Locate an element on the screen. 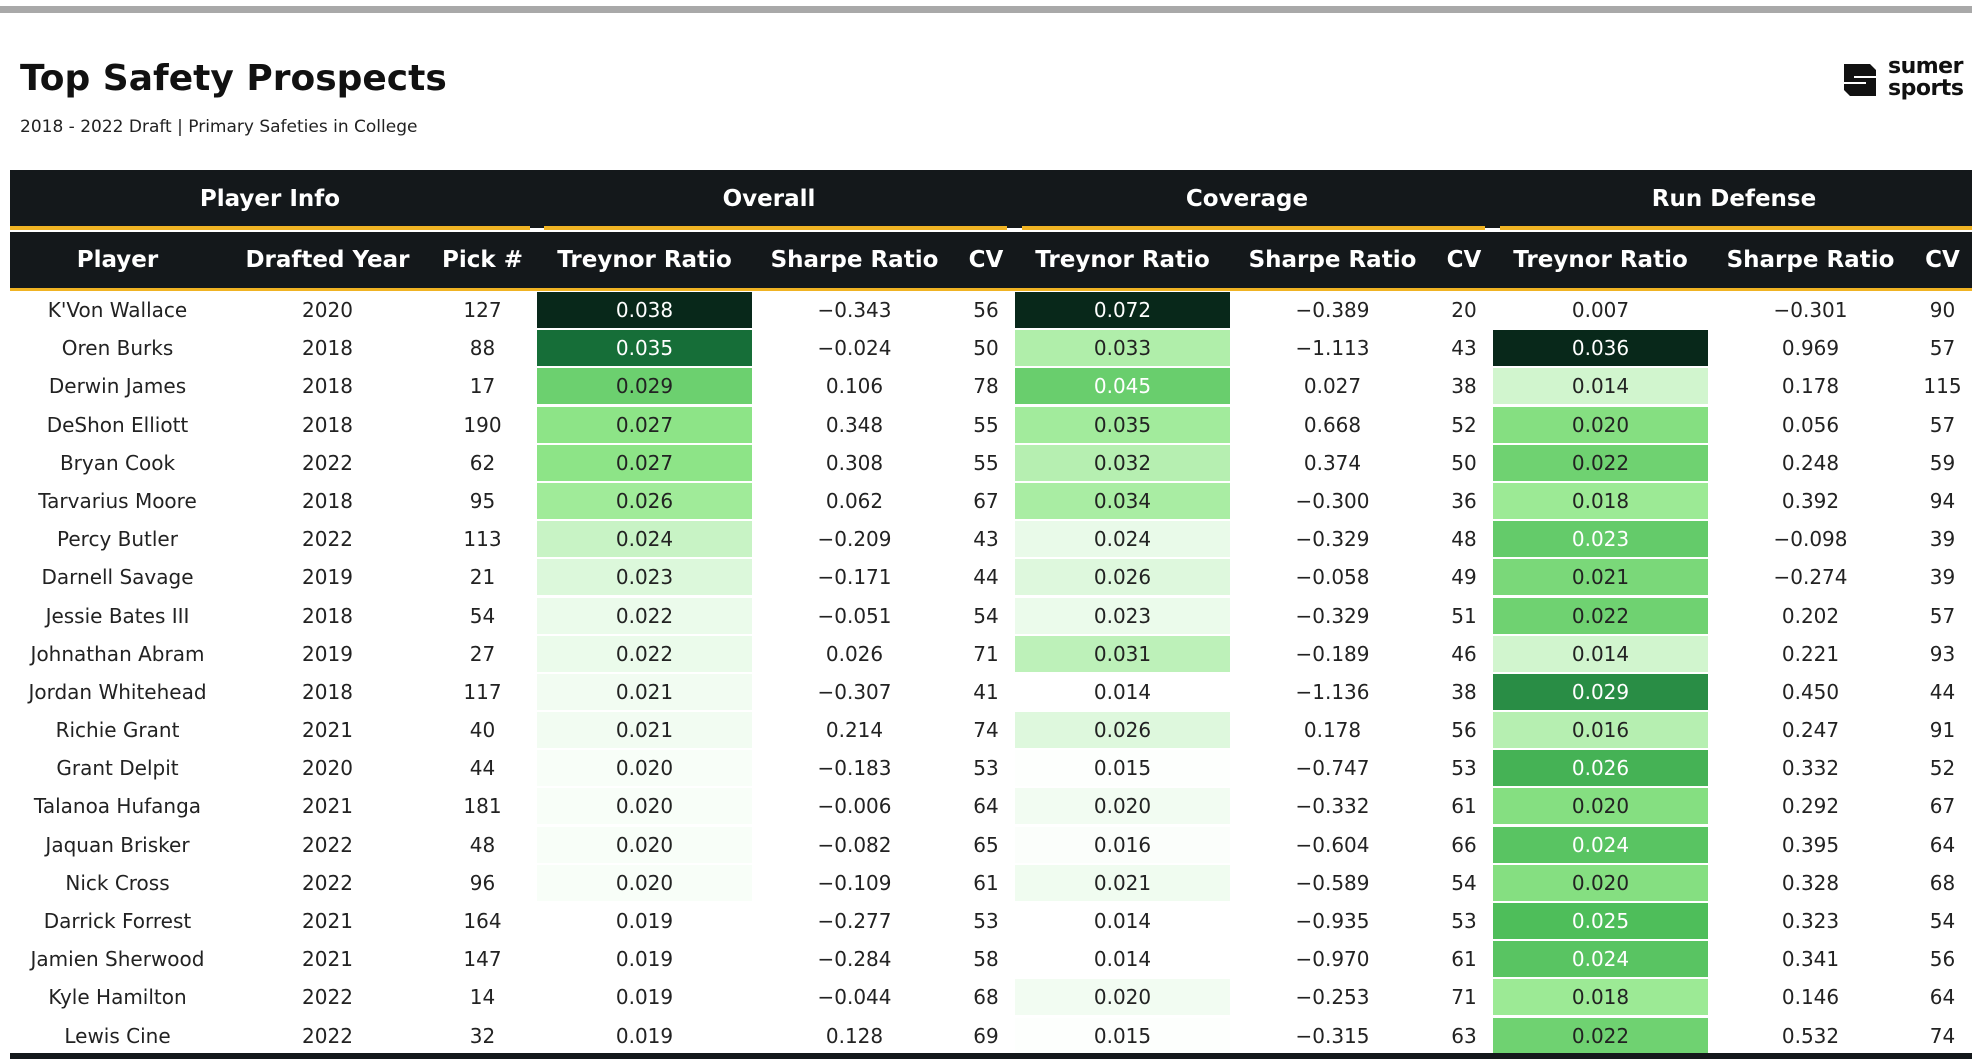  cell-run-defense-cv: 94 is located at coordinates (1942, 500).